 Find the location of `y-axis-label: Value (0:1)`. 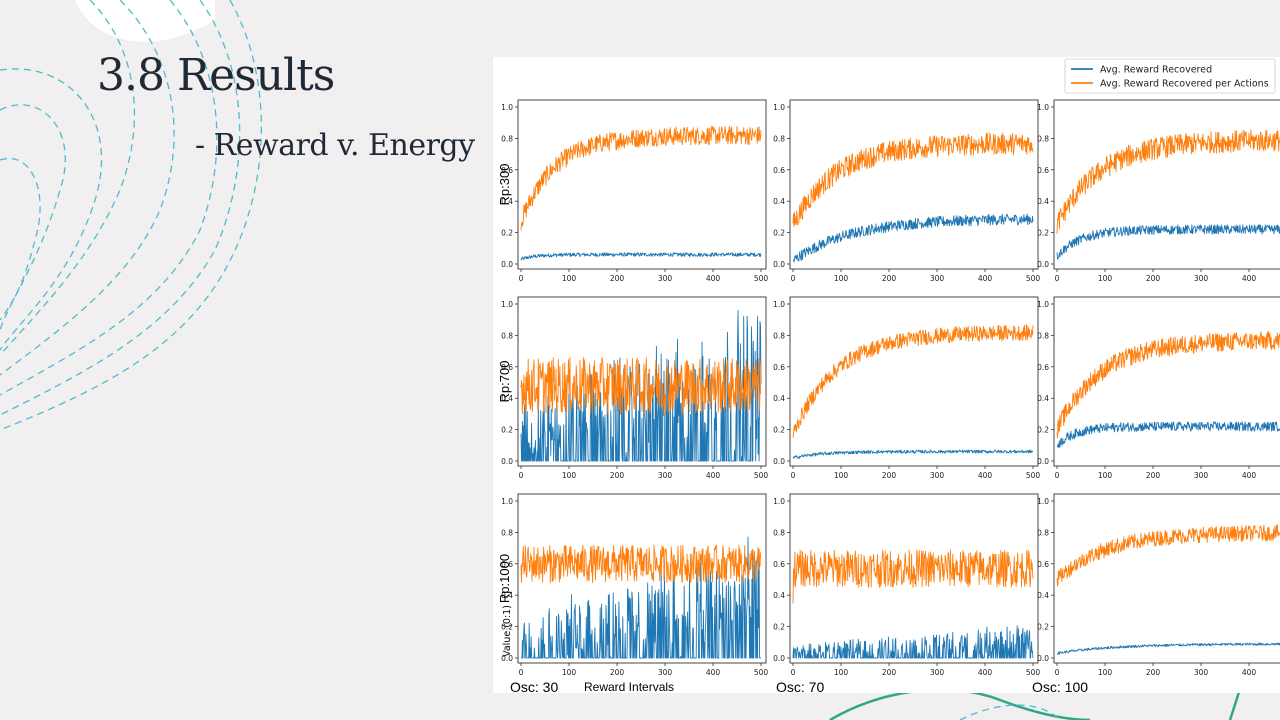

y-axis-label: Value (0:1) is located at coordinates (507, 631).